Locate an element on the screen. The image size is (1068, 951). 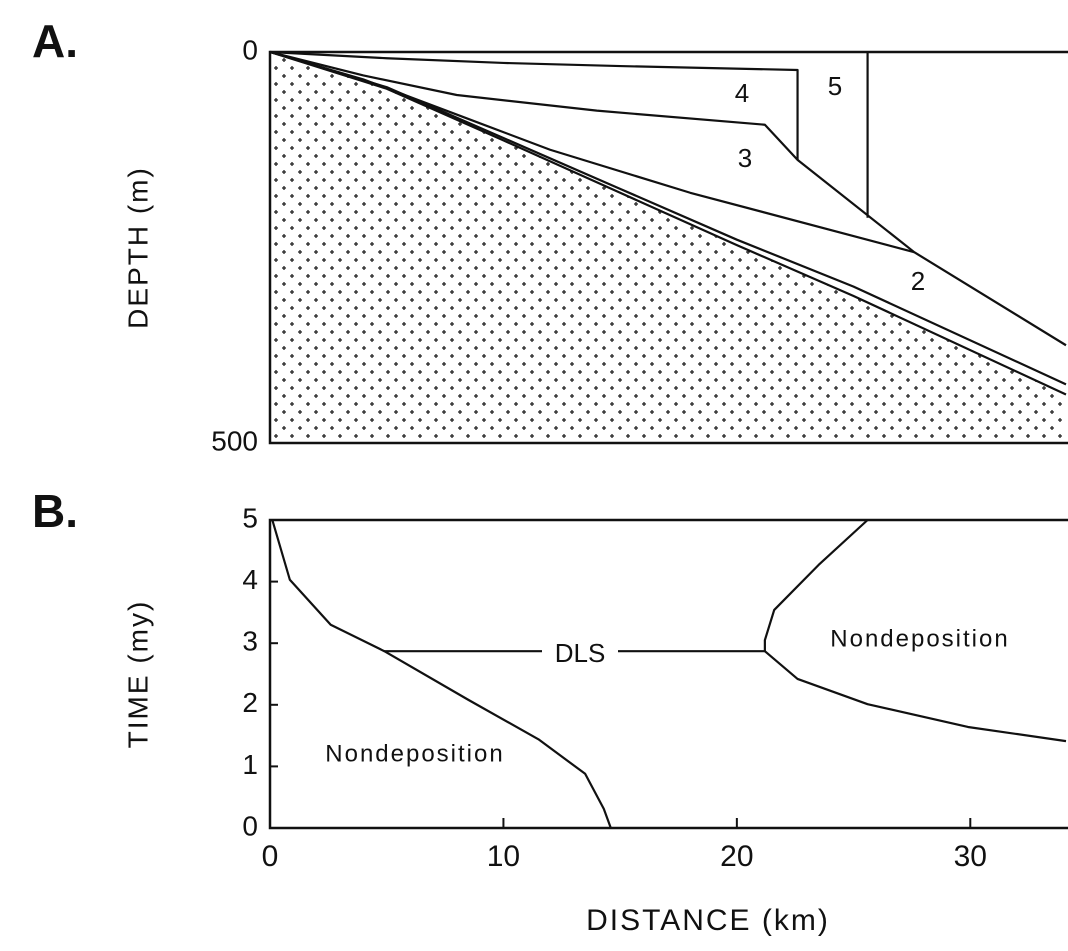
annotation: 3 is located at coordinates (745, 158).